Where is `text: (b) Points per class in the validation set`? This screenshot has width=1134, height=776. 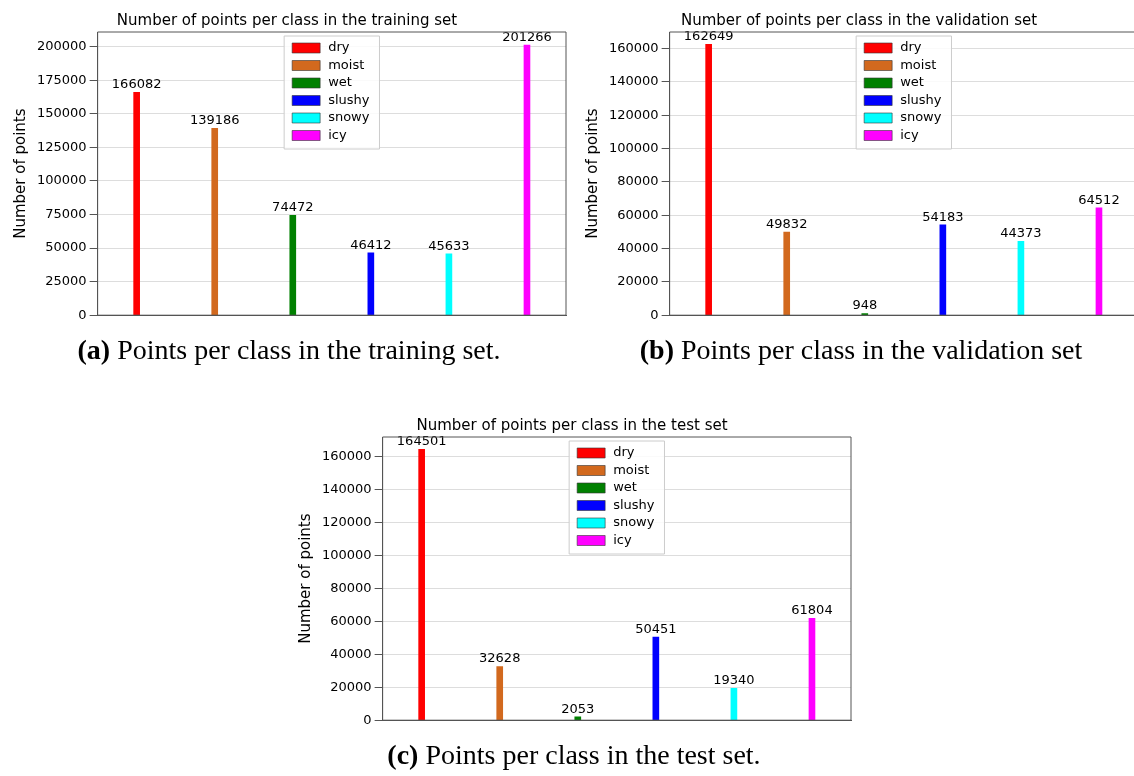
text: (b) Points per class in the validation set is located at coordinates (861, 349).